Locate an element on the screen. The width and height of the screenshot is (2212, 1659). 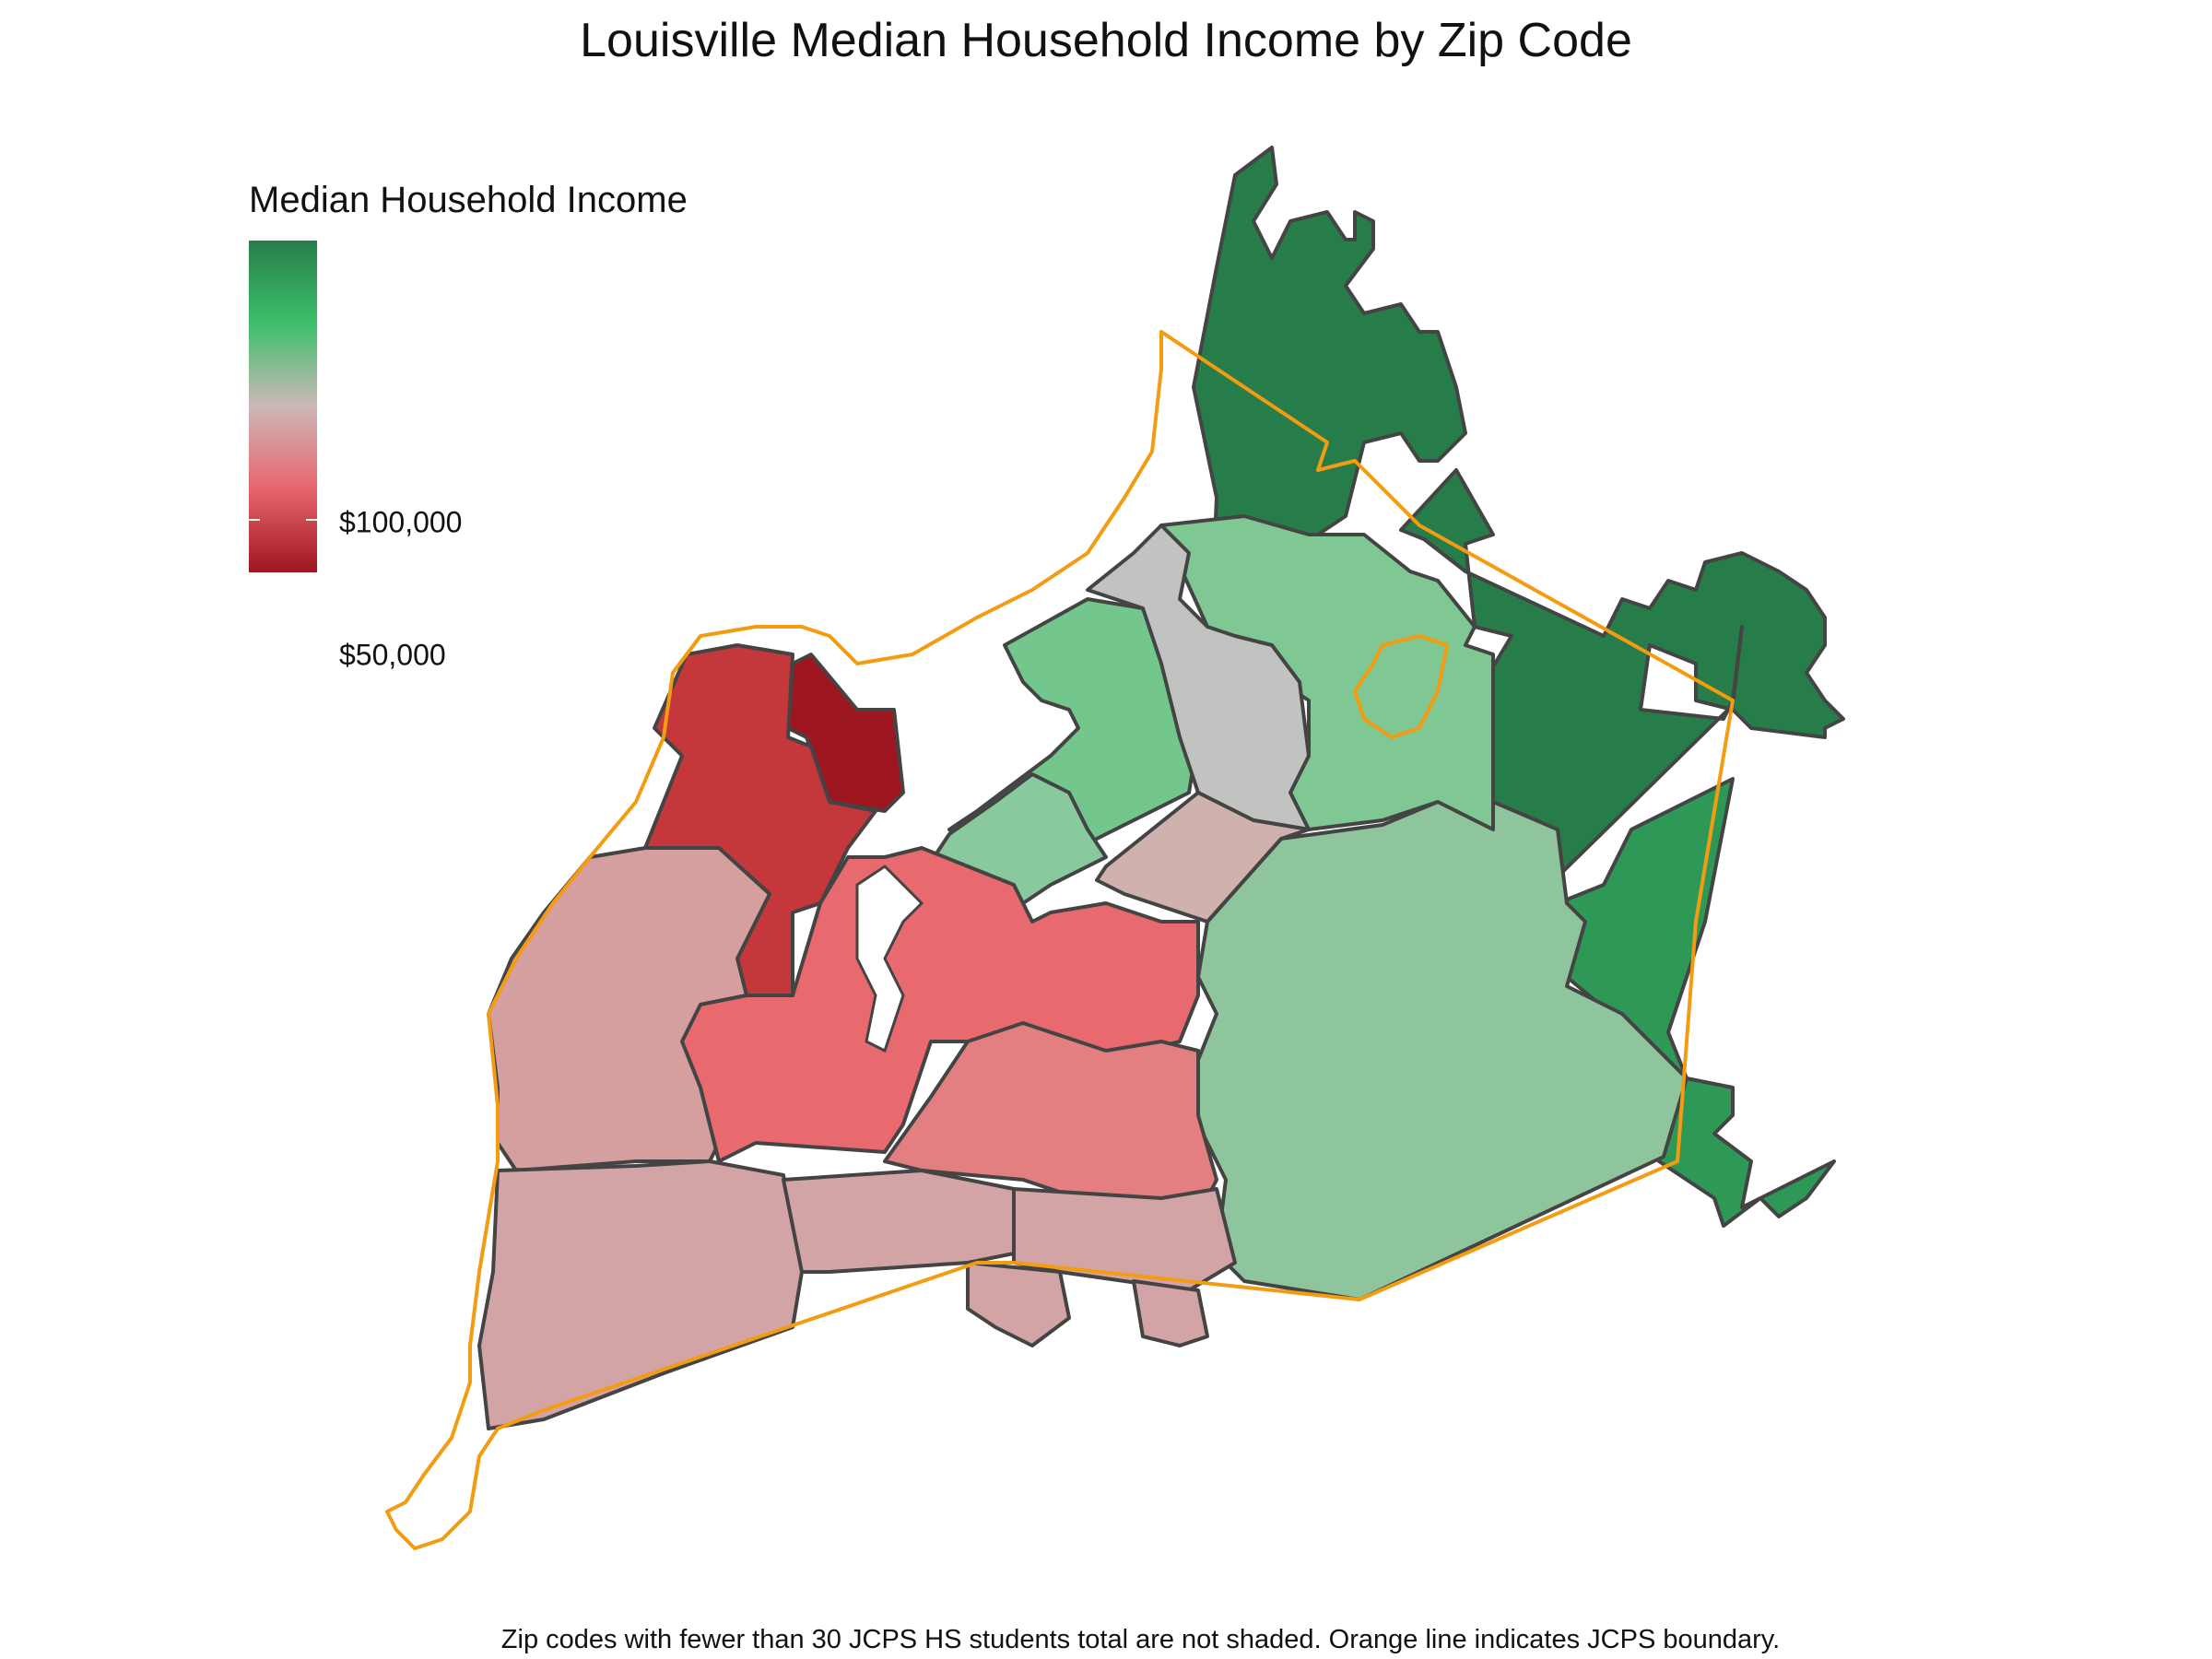
zip-region-far-south is located at coordinates (899, 1221).